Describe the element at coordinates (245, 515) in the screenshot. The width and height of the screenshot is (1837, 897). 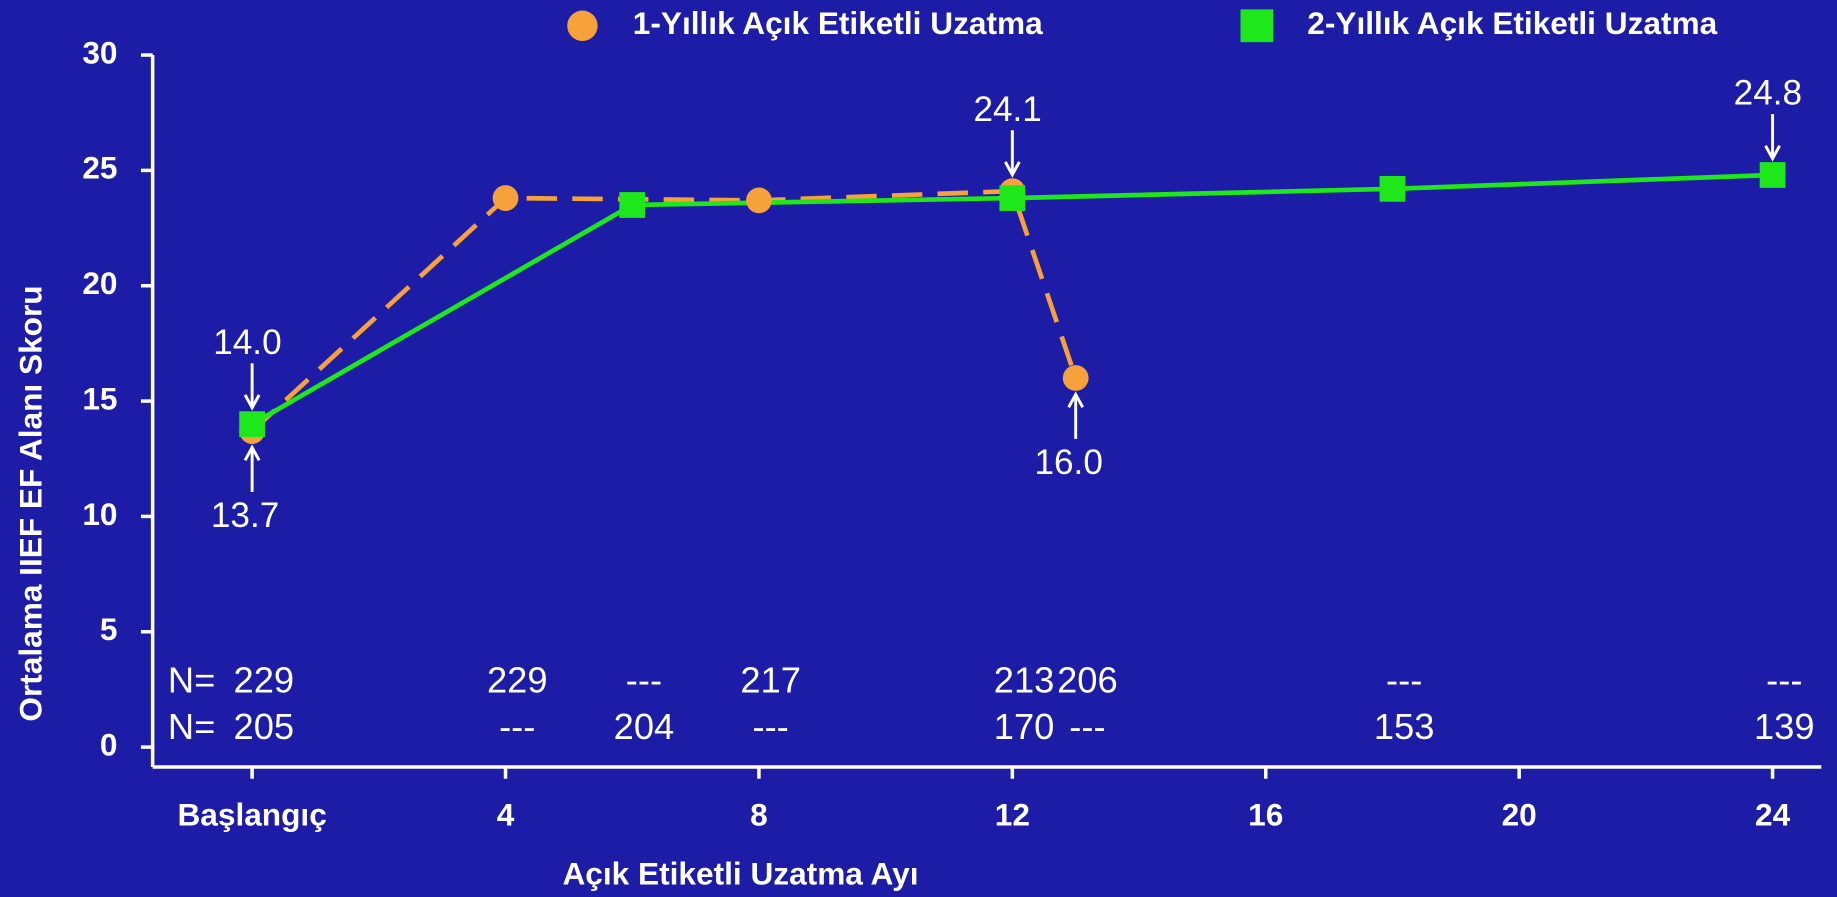
I see `value-label: 13.7` at that location.